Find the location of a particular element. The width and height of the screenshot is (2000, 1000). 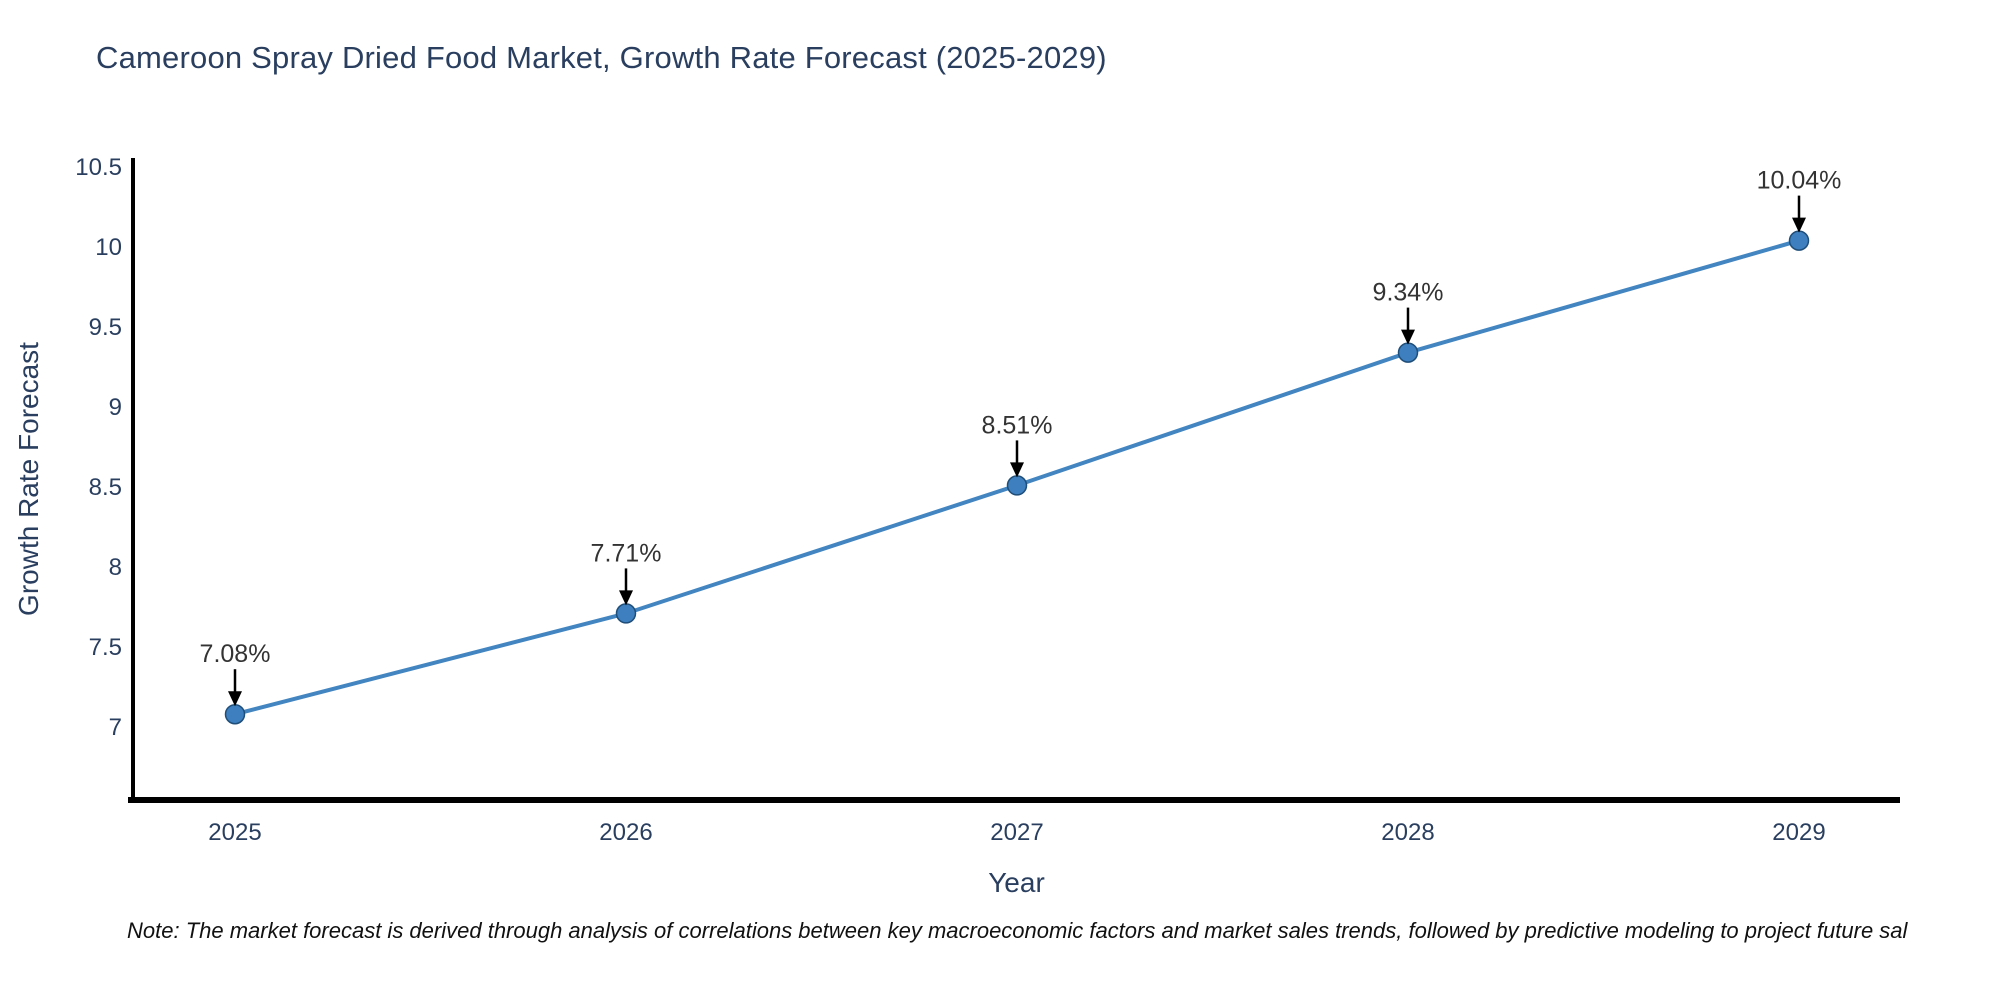

y-tick-label: 8.5 is located at coordinates (105, 487).